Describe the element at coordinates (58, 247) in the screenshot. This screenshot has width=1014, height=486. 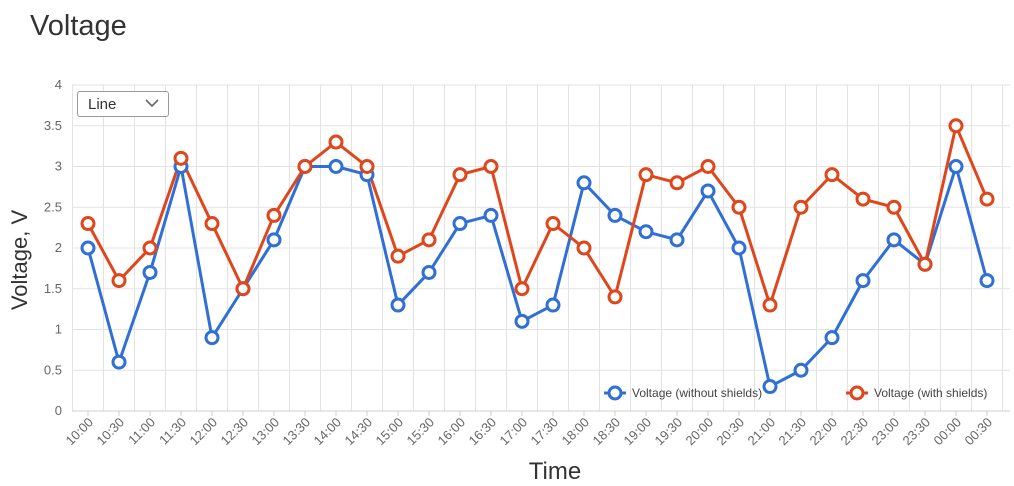
I see `y-tick-label: 2` at that location.